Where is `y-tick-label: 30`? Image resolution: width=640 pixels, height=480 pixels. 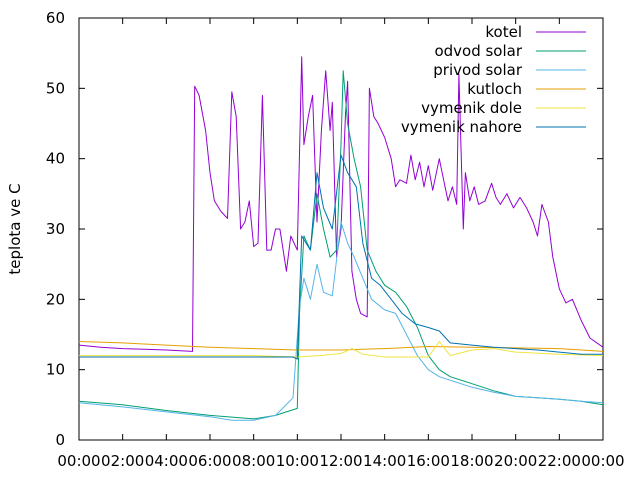
y-tick-label: 30 is located at coordinates (55, 229).